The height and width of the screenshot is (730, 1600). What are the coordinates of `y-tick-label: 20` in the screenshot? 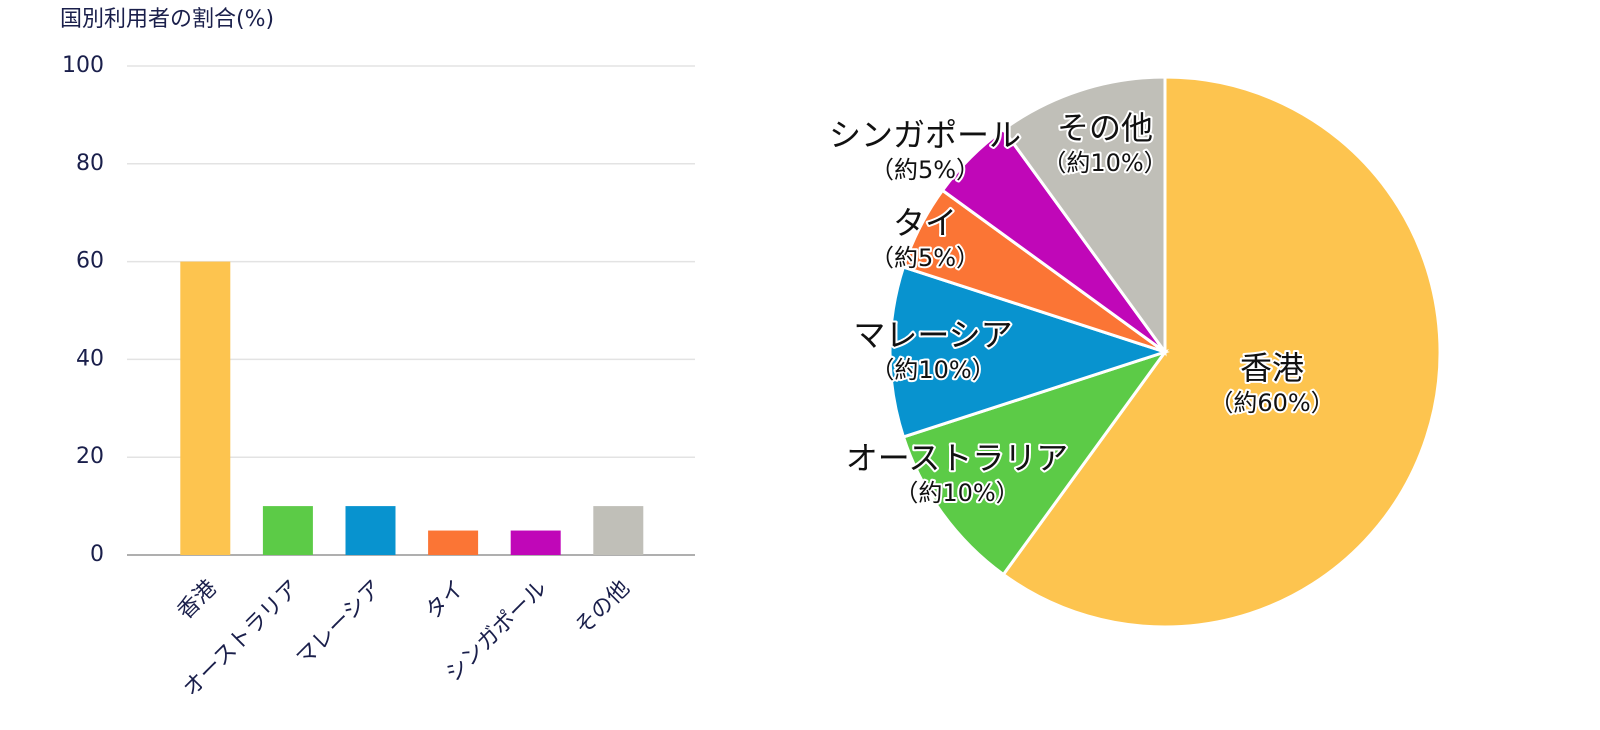 It's located at (90, 456).